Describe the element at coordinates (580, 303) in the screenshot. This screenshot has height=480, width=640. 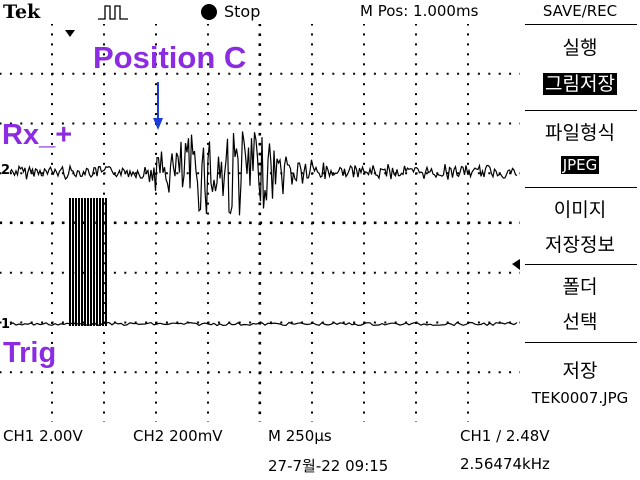
I see `menu-folder-button: 폴더 선택` at that location.